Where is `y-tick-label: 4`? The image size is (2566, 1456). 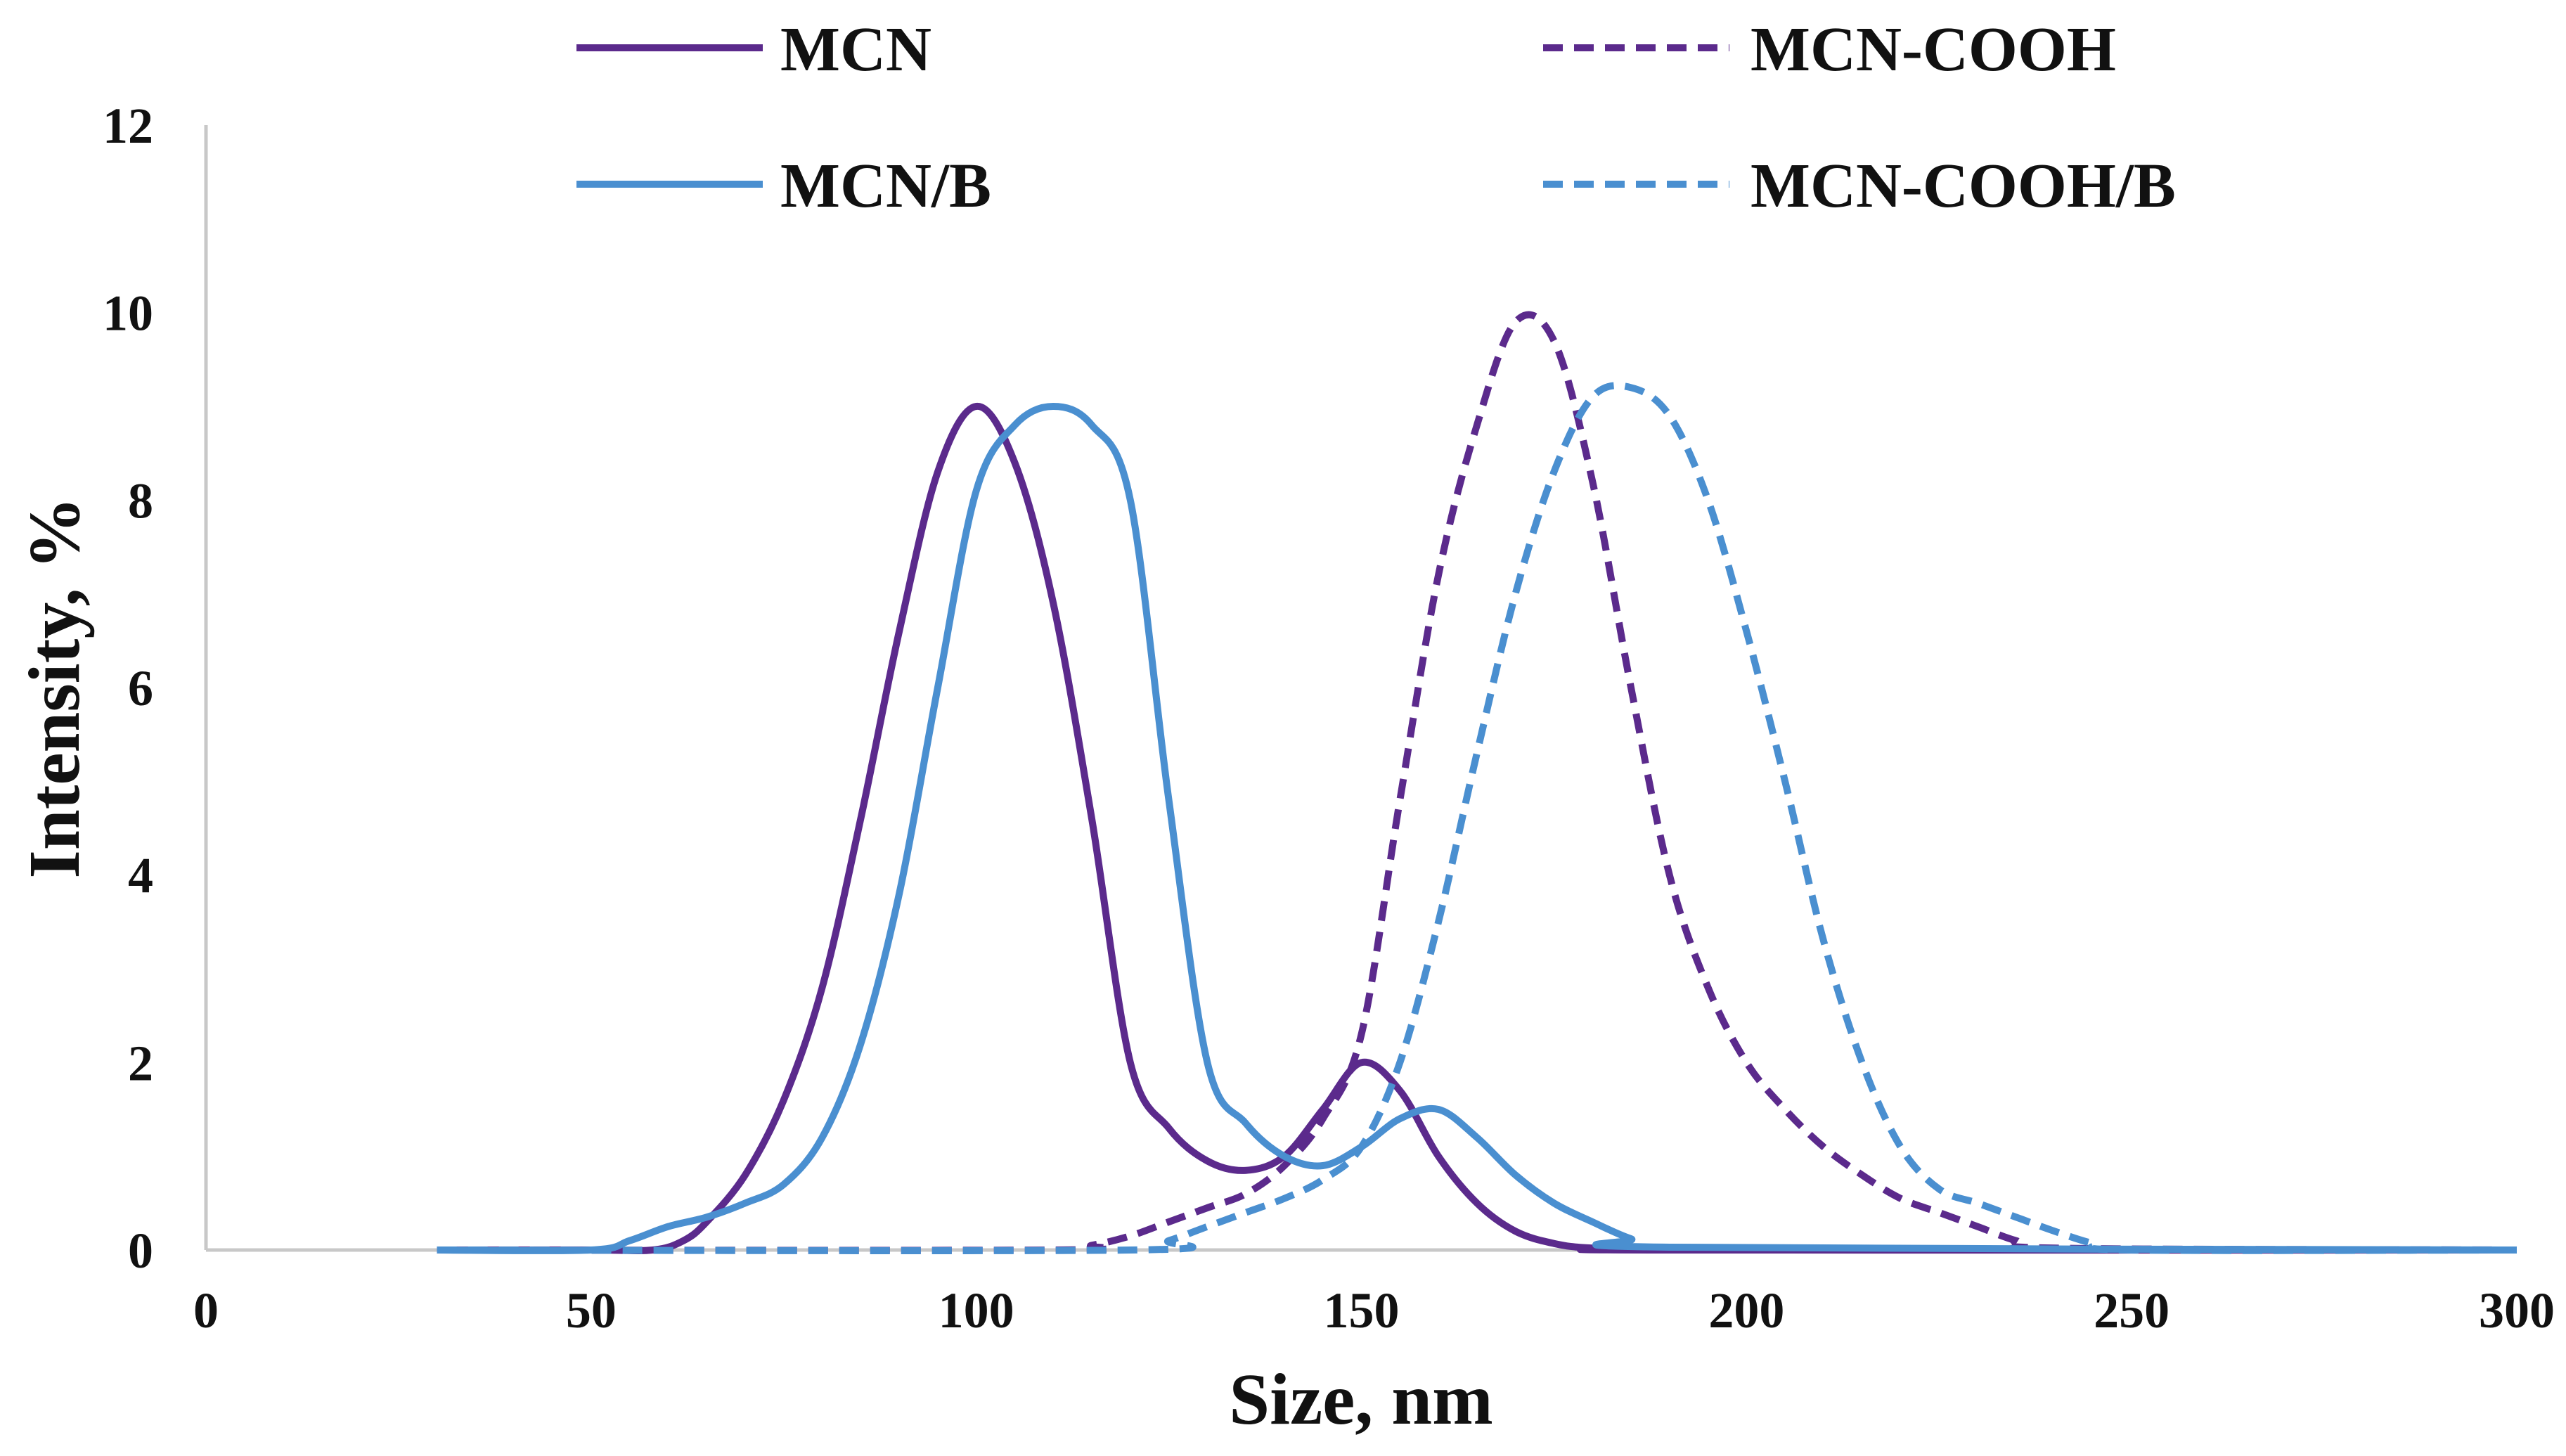 y-tick-label: 4 is located at coordinates (140, 876).